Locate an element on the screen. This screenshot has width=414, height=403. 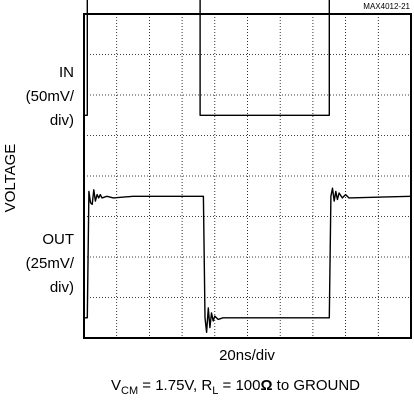
caption-vcm-subscript: CM is located at coordinates (129, 391).